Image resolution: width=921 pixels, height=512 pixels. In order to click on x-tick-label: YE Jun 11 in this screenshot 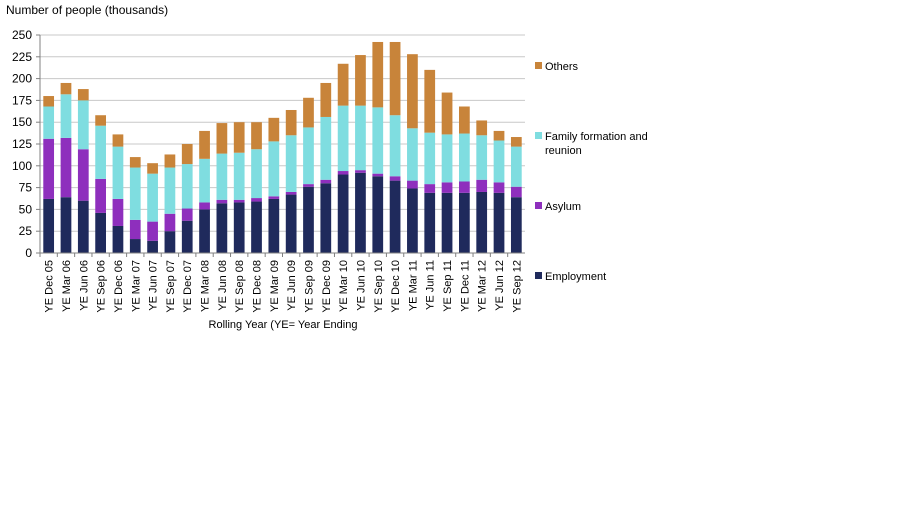, I will do `click(431, 285)`.